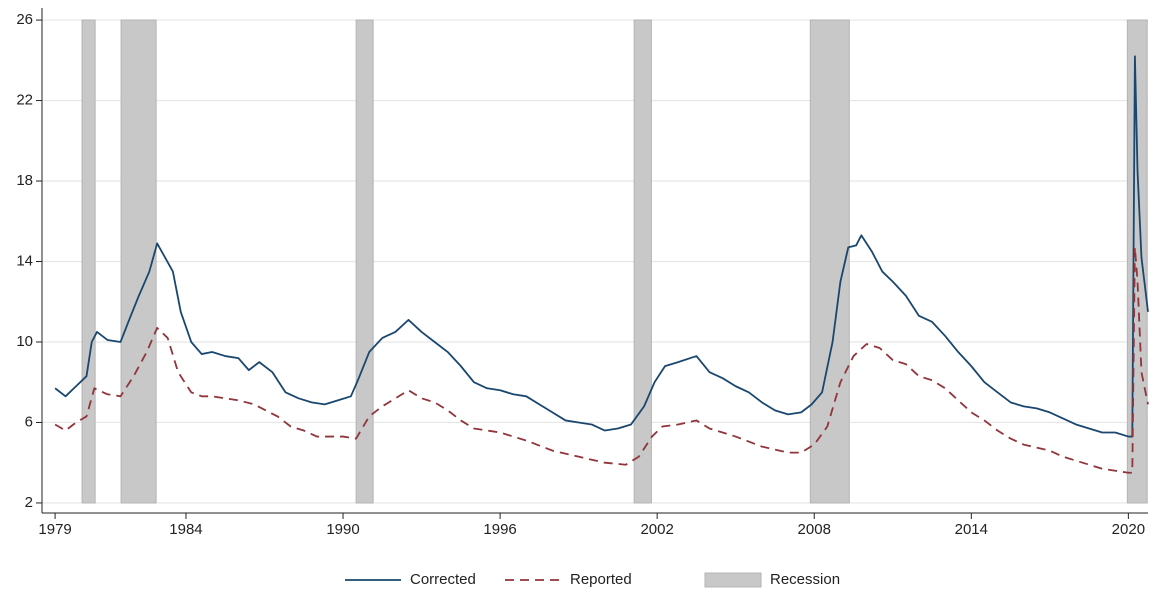 This screenshot has height=593, width=1159. What do you see at coordinates (971, 529) in the screenshot?
I see `x-tick-label: 2014` at bounding box center [971, 529].